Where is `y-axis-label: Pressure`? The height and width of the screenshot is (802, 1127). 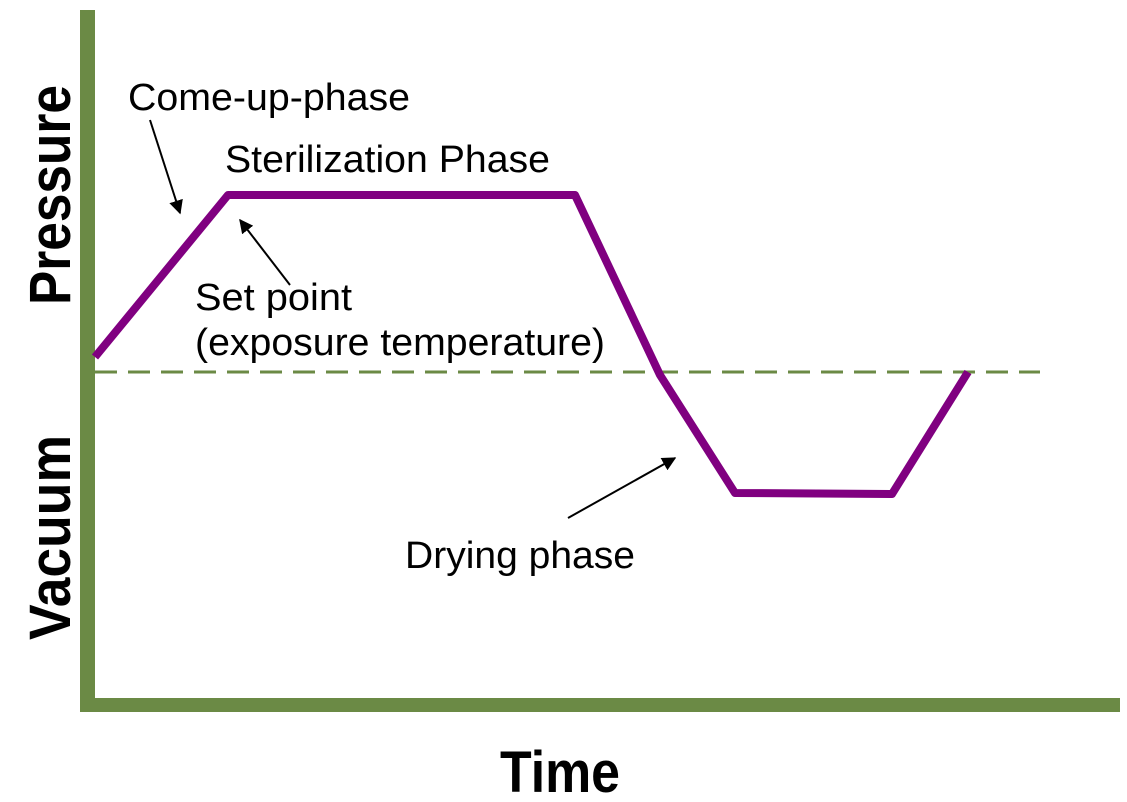 y-axis-label: Pressure is located at coordinates (50, 195).